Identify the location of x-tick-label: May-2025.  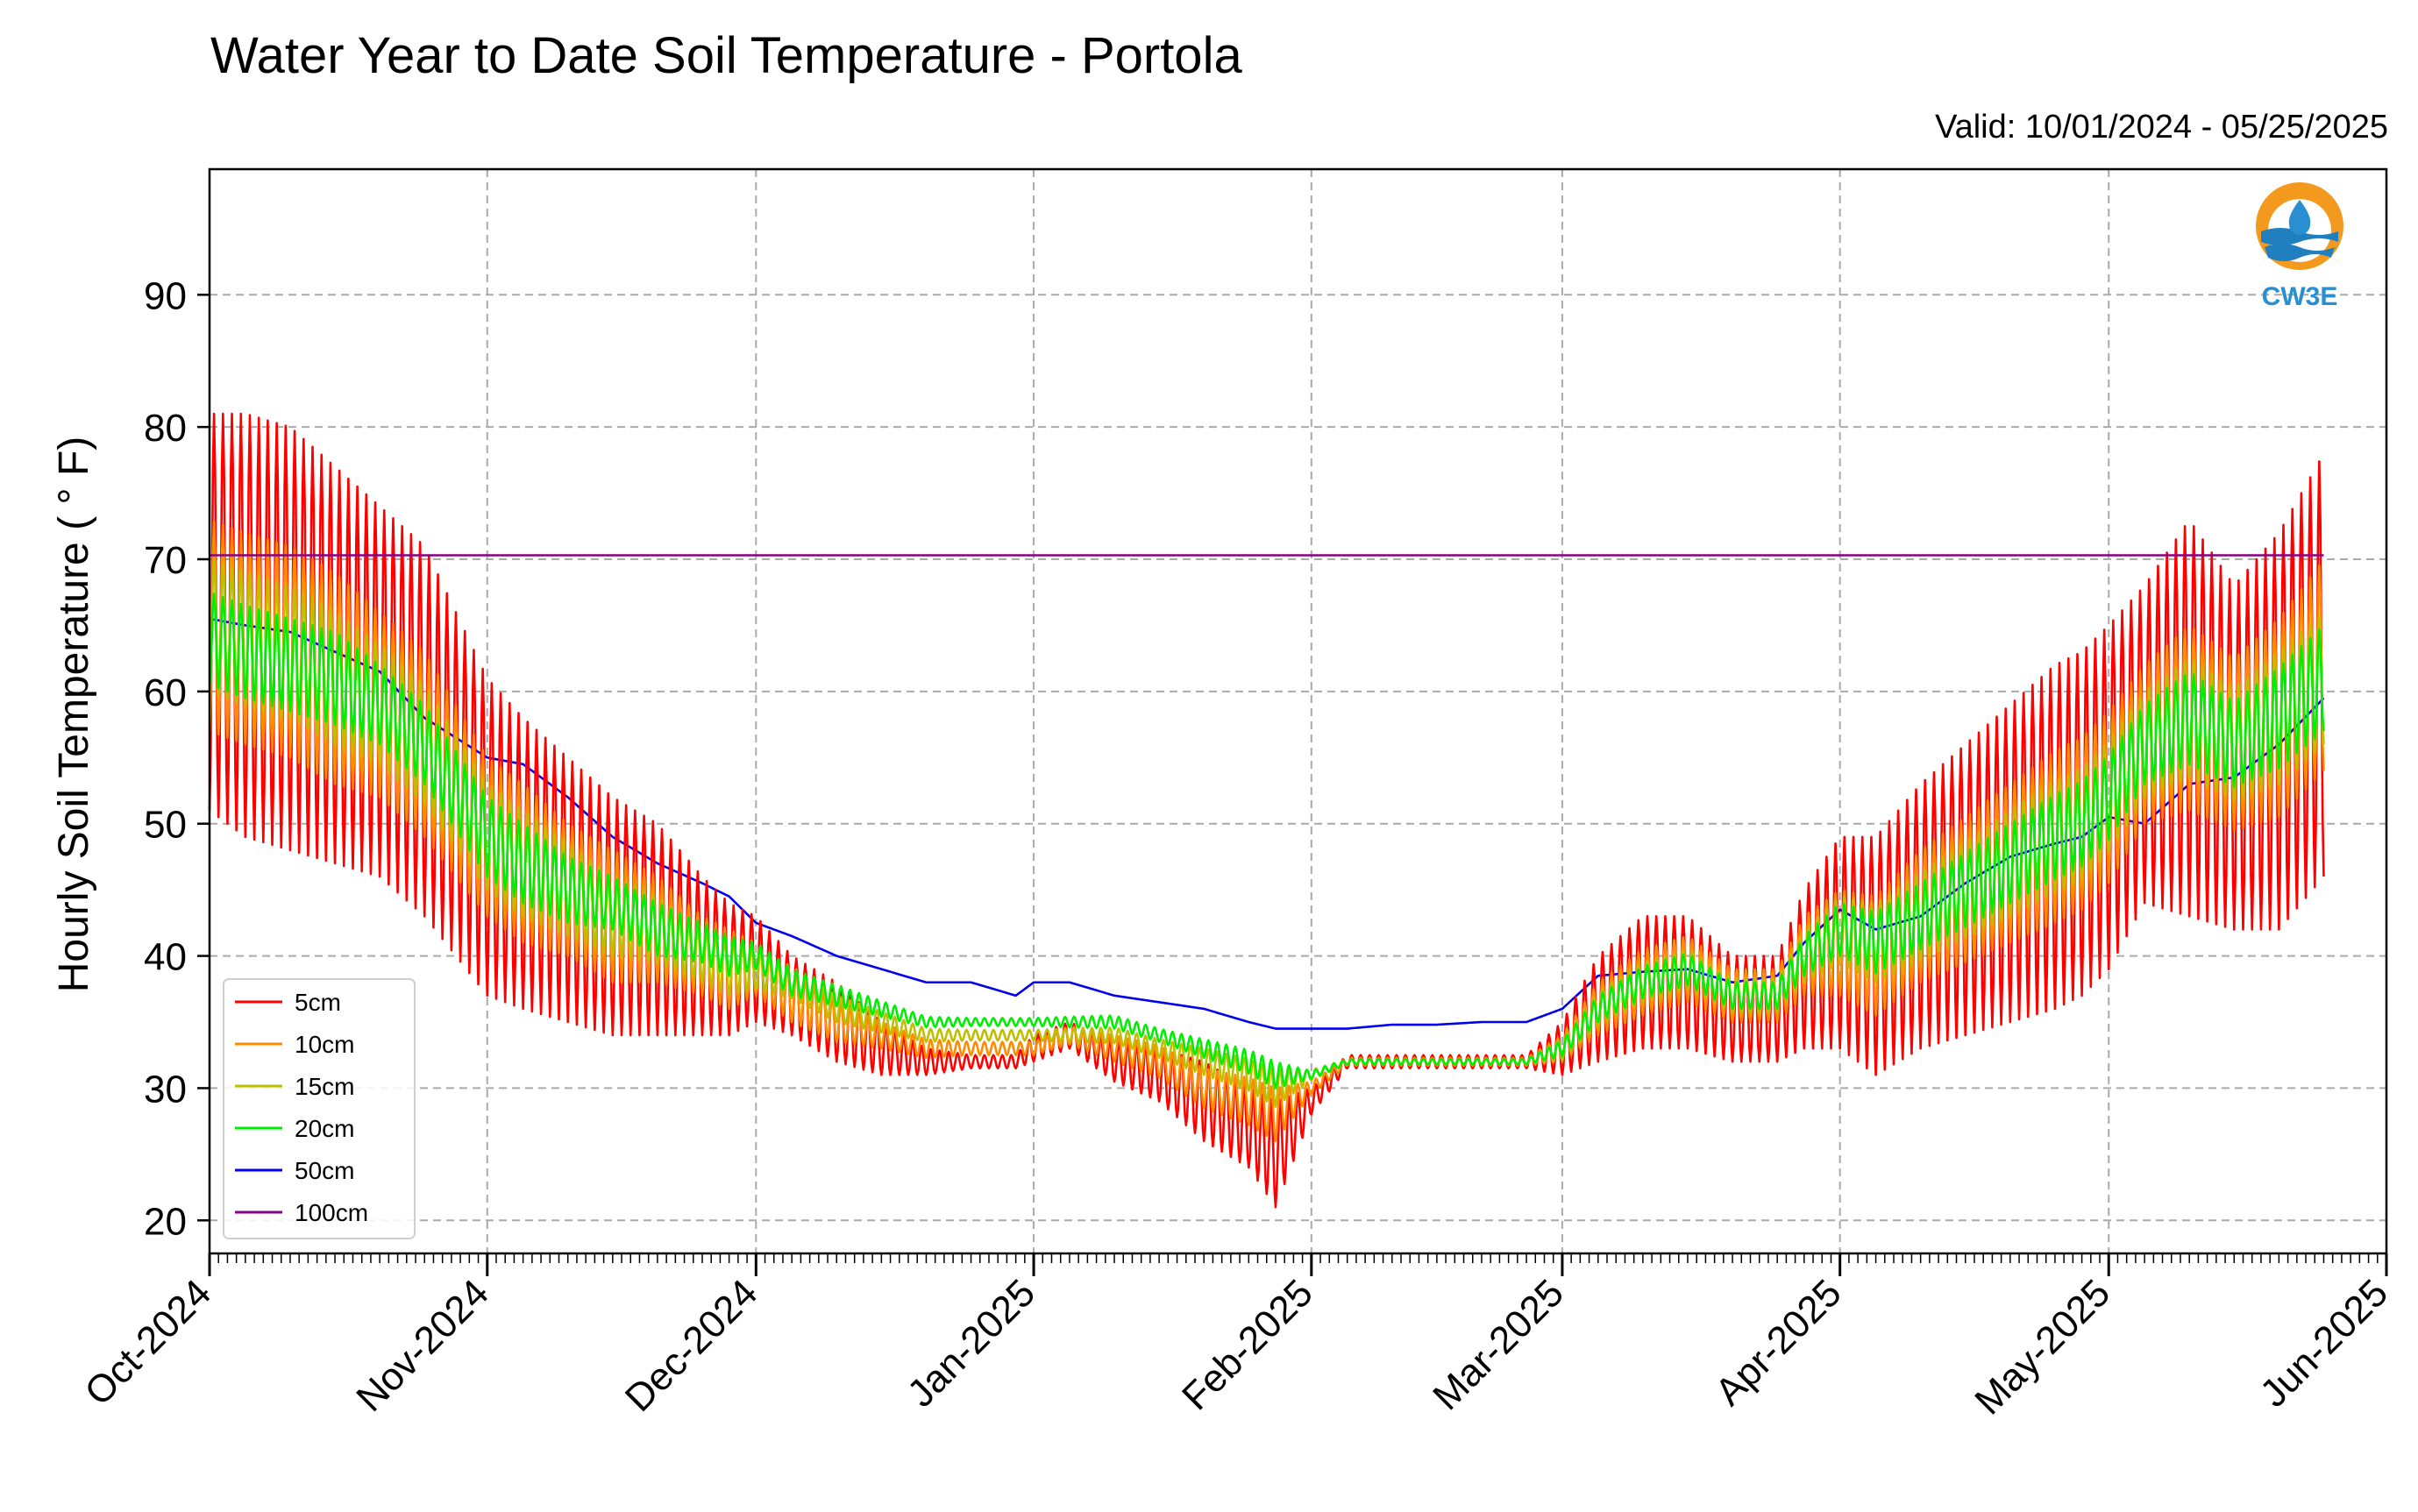
(2042, 1347).